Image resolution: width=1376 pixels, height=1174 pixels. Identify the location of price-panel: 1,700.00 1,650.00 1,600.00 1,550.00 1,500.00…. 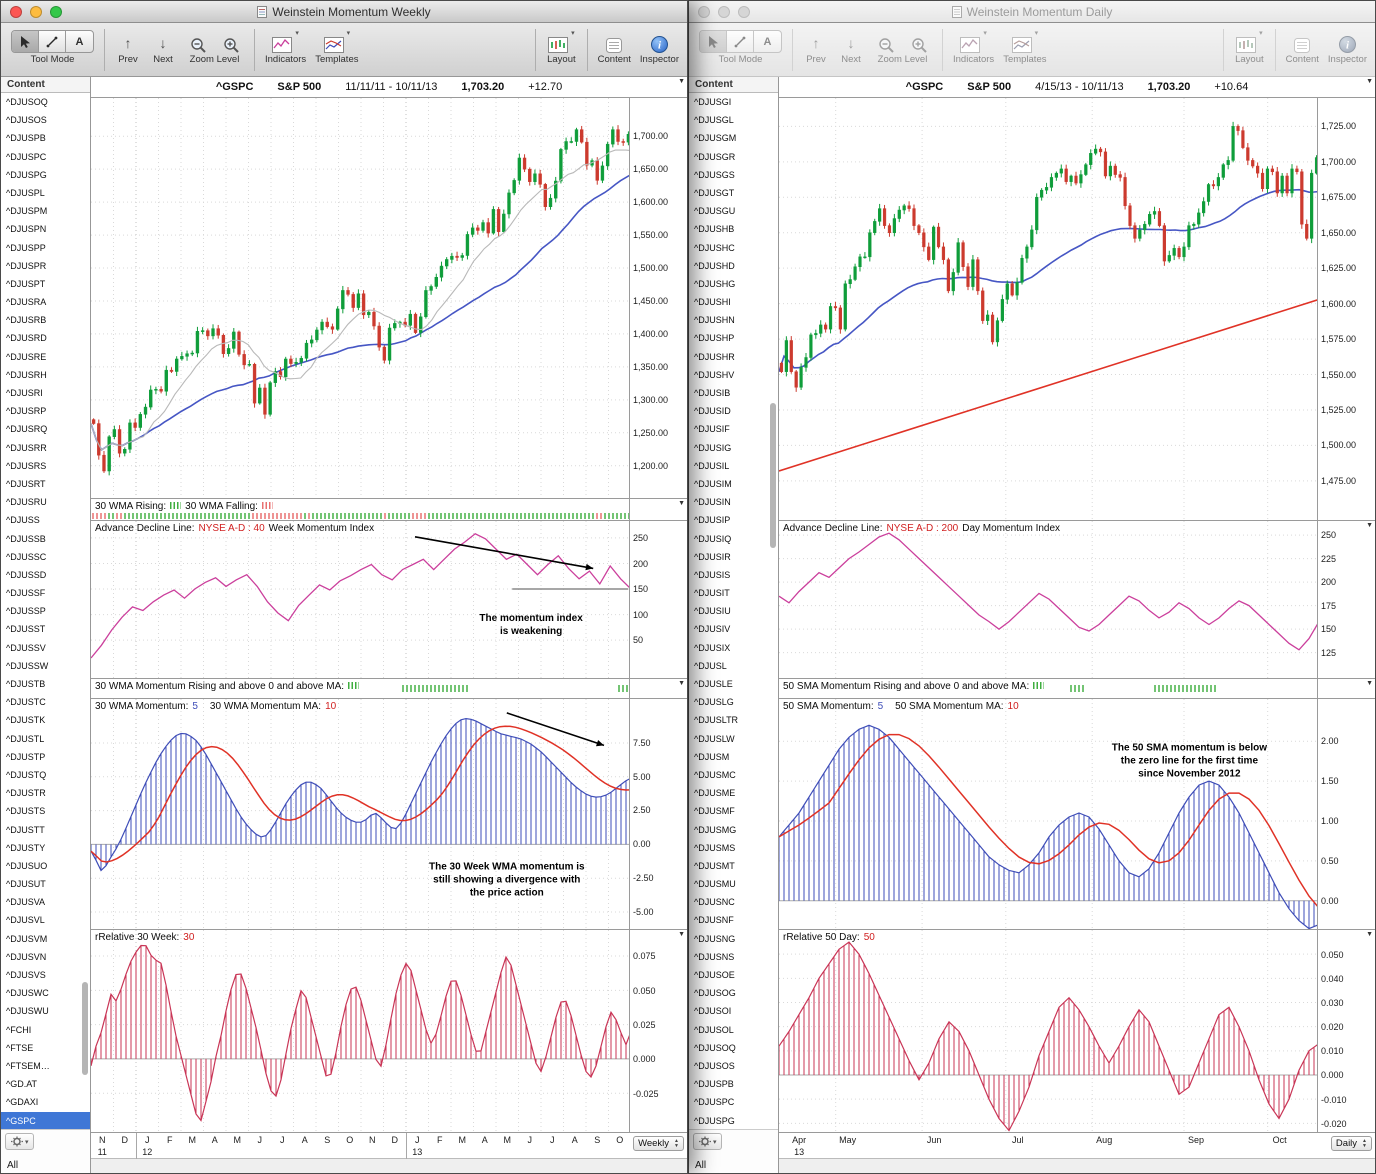
(389, 298).